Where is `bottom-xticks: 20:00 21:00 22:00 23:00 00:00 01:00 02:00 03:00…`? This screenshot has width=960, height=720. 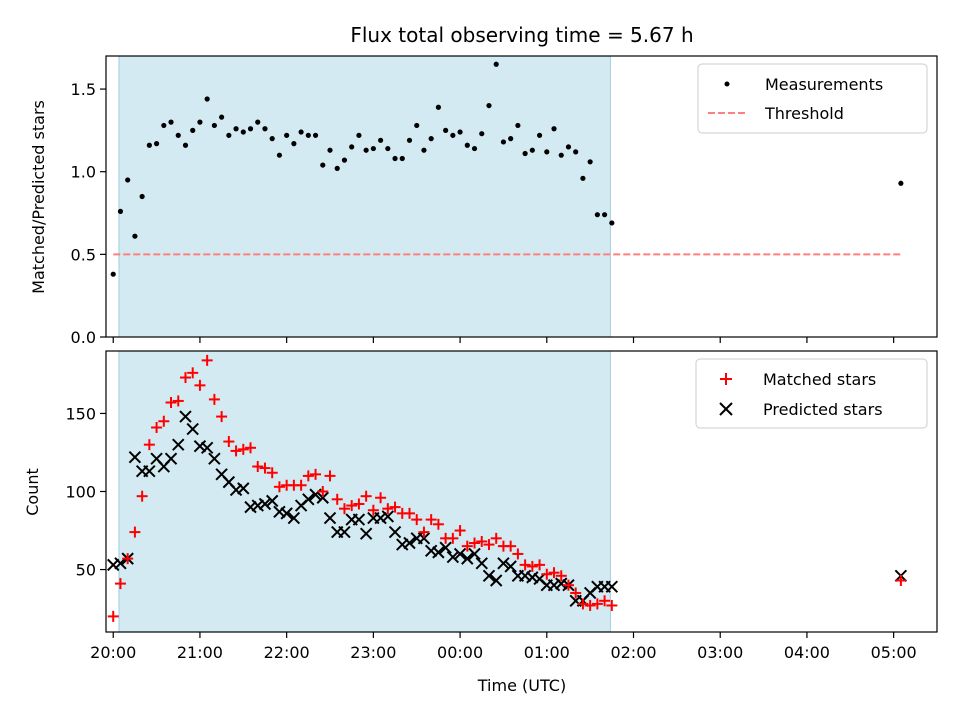 bottom-xticks: 20:00 21:00 22:00 23:00 00:00 01:00 02:00 03:00… is located at coordinates (503, 647).